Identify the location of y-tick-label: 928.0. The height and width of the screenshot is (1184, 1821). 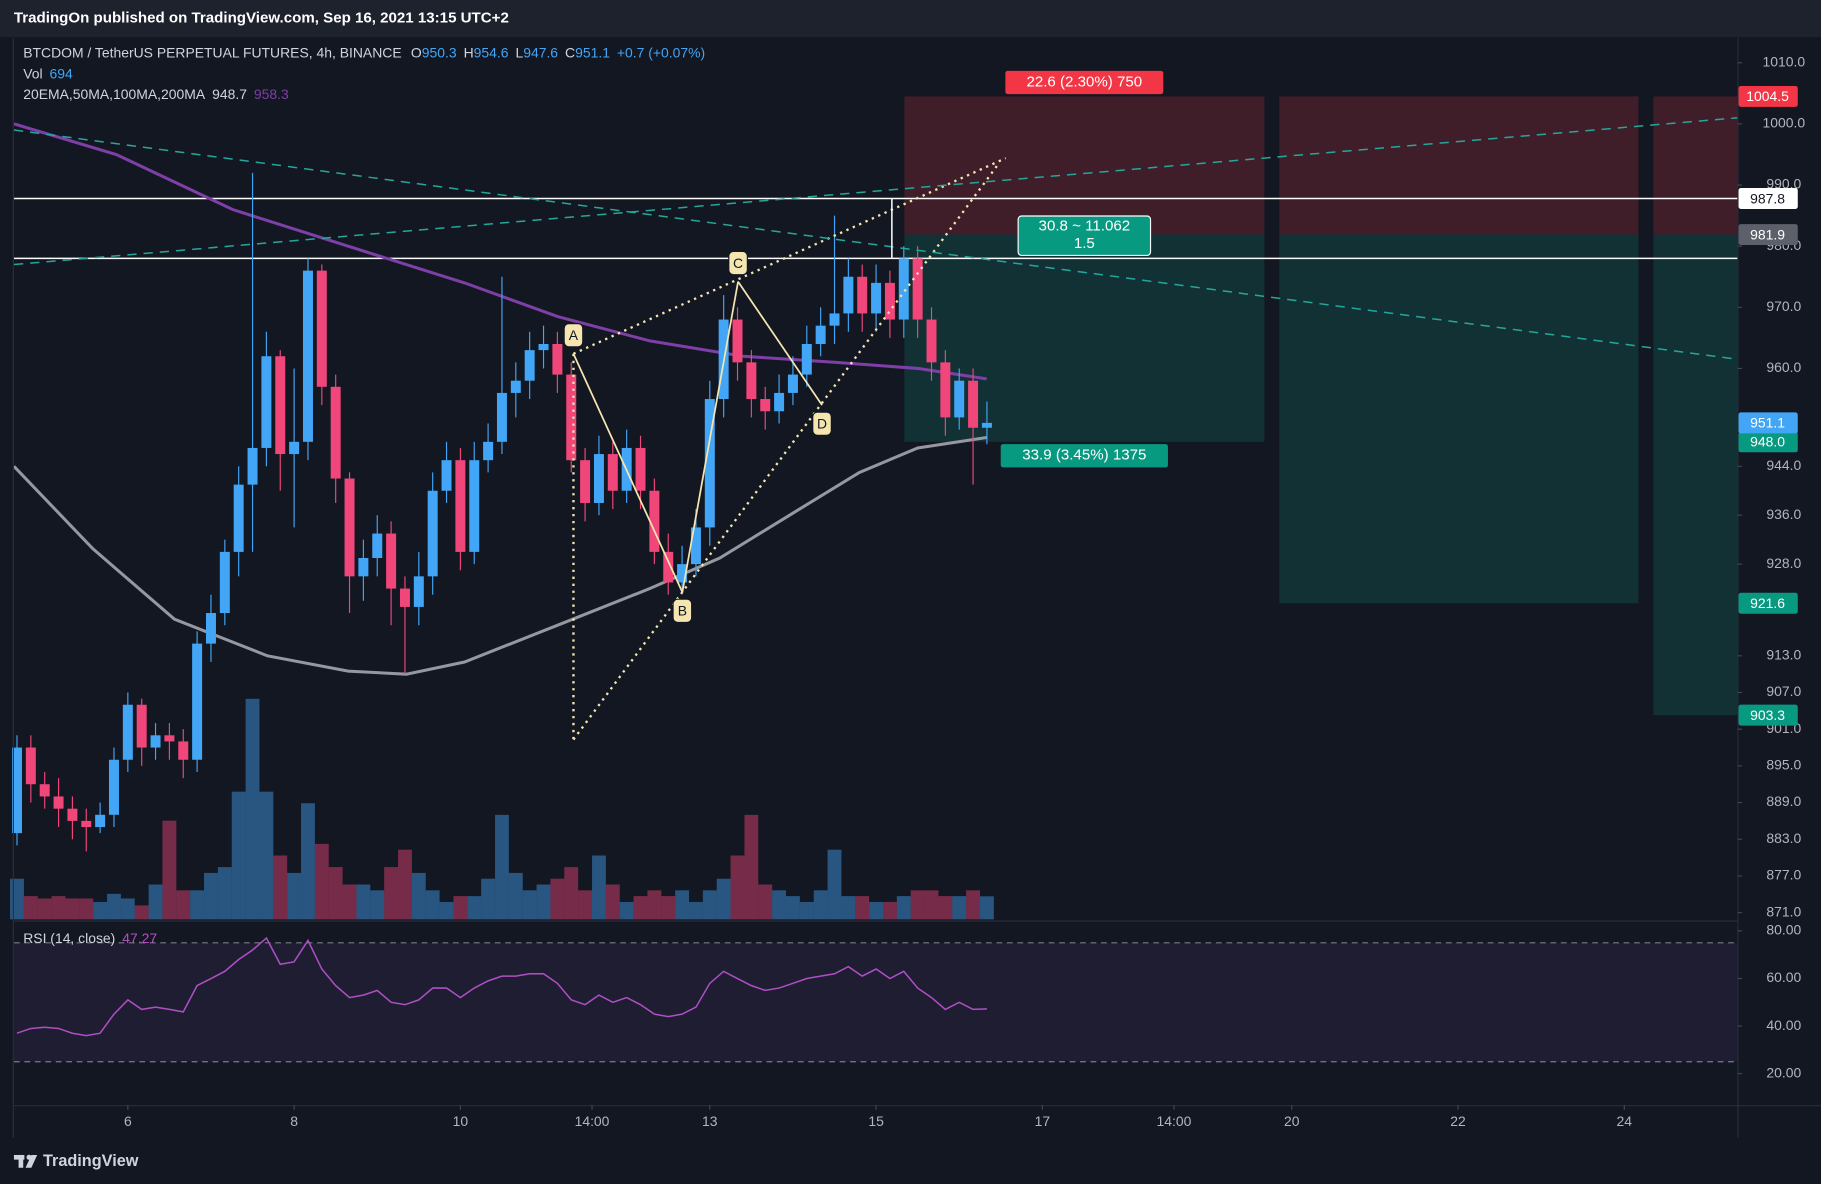
(1783, 563).